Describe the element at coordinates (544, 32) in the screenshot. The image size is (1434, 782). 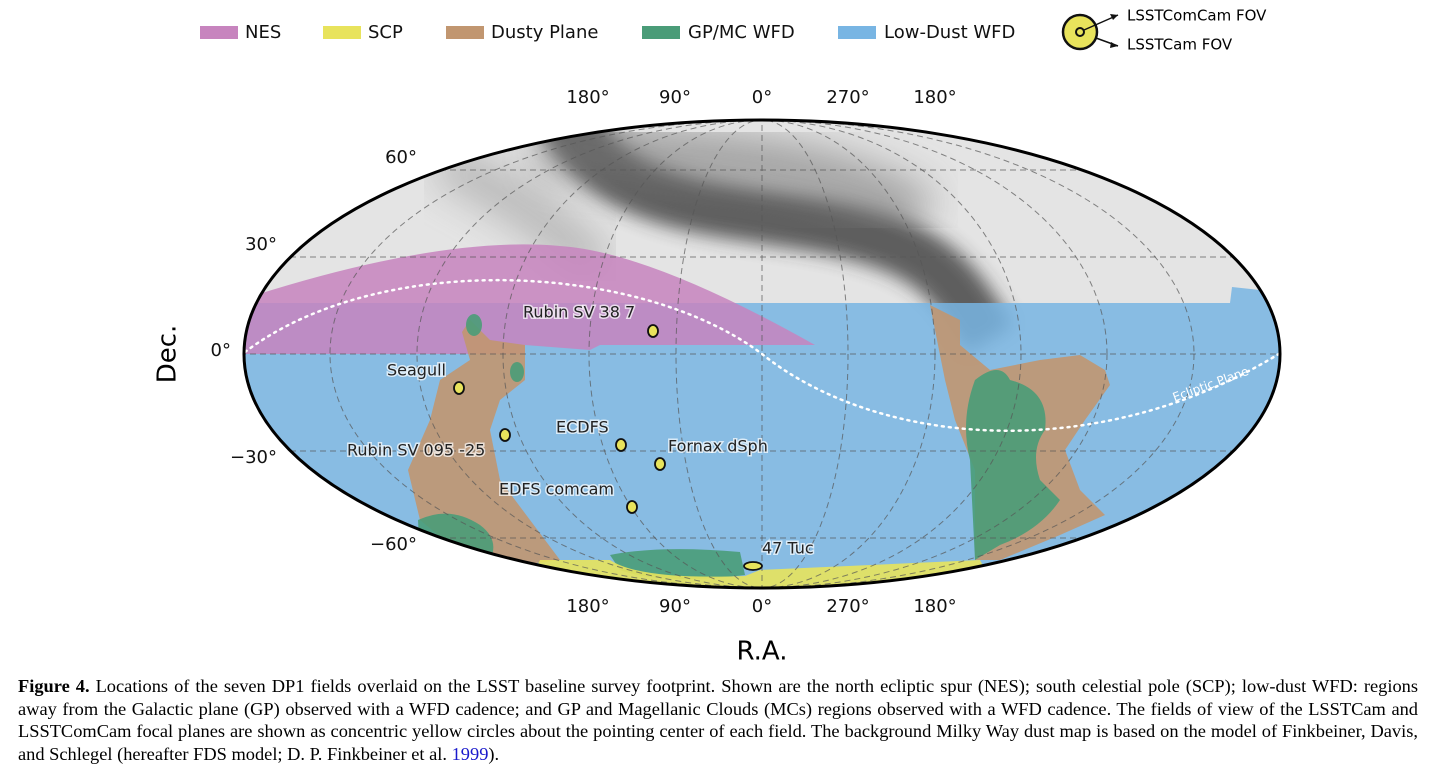
I see `legend-label: Dusty Plane` at that location.